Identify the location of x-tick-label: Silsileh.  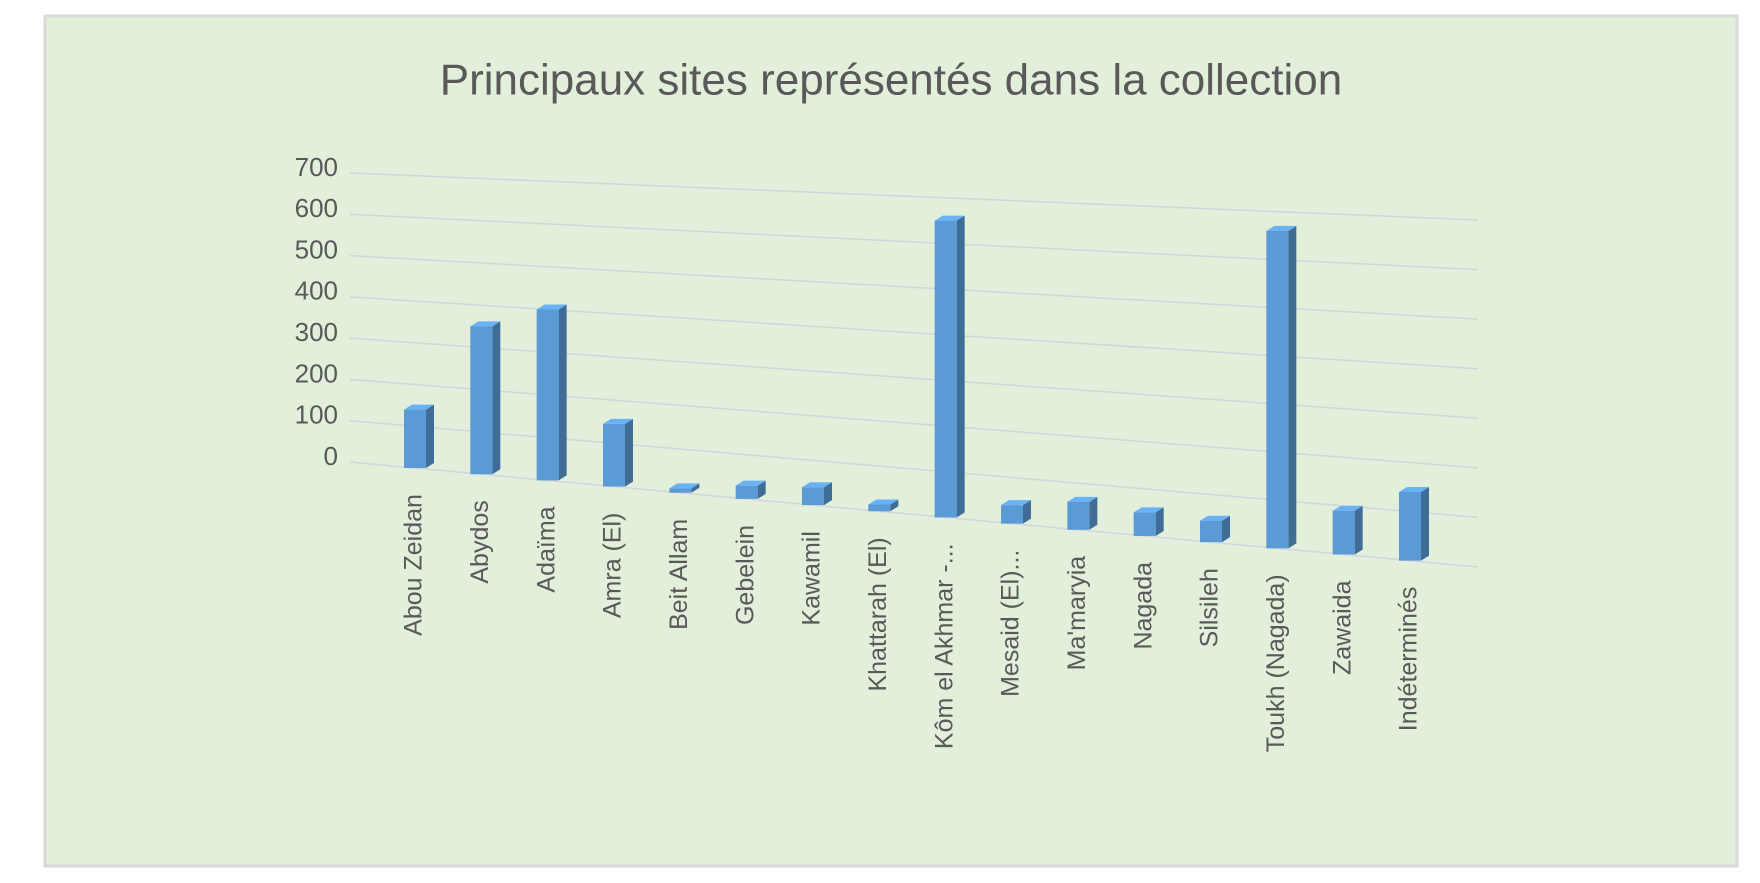
(1210, 607).